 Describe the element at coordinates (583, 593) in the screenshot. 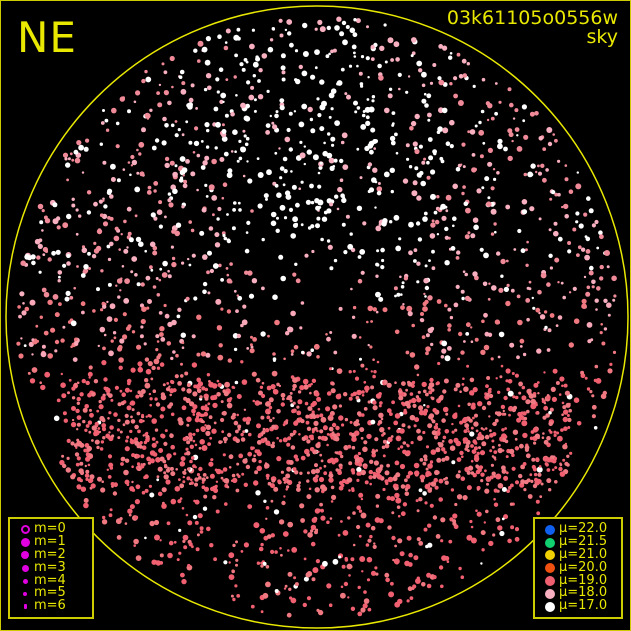

I see `sky-brightness-legend-label: μ=18.0` at that location.